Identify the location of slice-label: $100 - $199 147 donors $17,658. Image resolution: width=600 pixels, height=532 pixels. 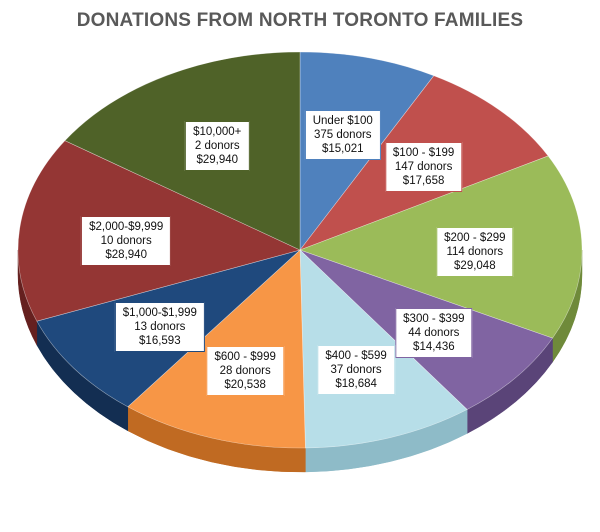
(423, 167).